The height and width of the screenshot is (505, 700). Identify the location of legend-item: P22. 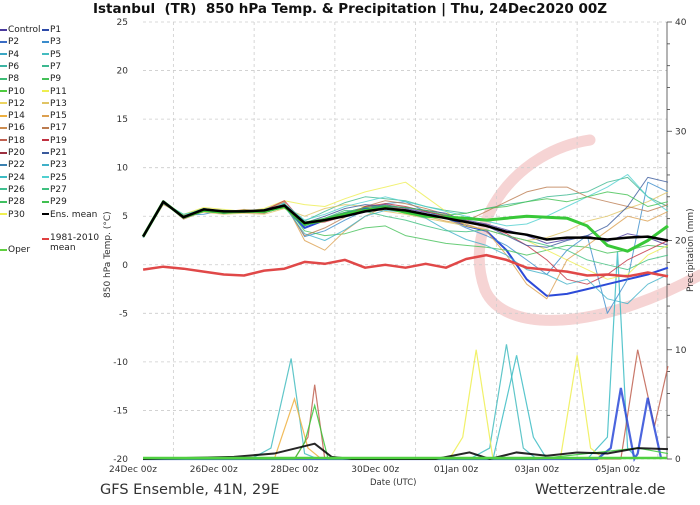
(12, 165).